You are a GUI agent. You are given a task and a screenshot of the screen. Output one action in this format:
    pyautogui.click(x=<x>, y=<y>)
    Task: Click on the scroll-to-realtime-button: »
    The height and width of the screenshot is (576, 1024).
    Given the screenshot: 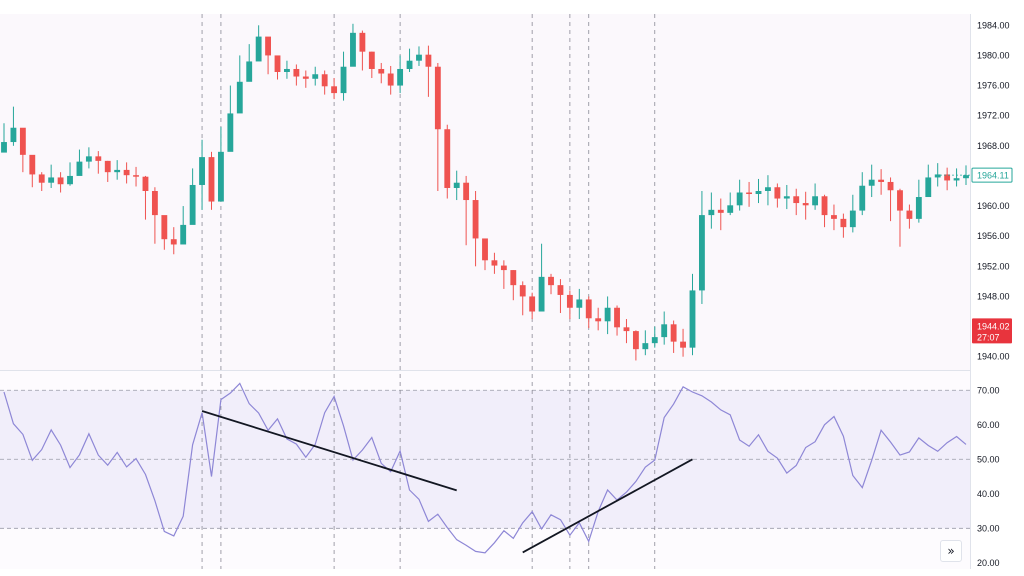 What is the action you would take?
    pyautogui.click(x=951, y=551)
    